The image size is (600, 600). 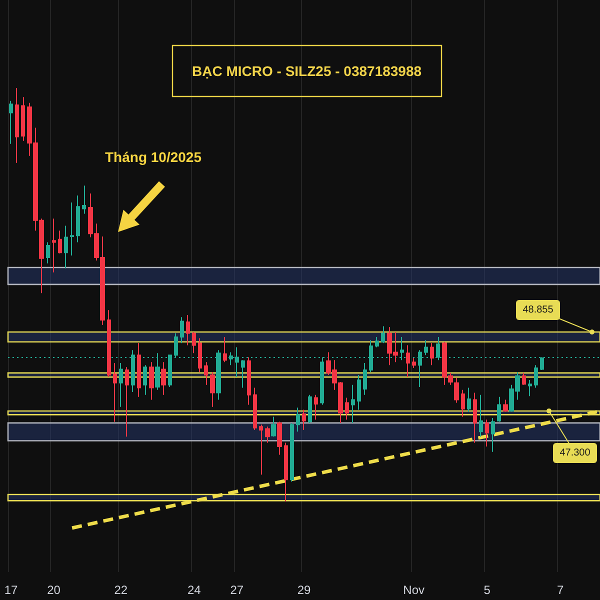 What do you see at coordinates (487, 590) in the screenshot?
I see `x-tick-label: 5` at bounding box center [487, 590].